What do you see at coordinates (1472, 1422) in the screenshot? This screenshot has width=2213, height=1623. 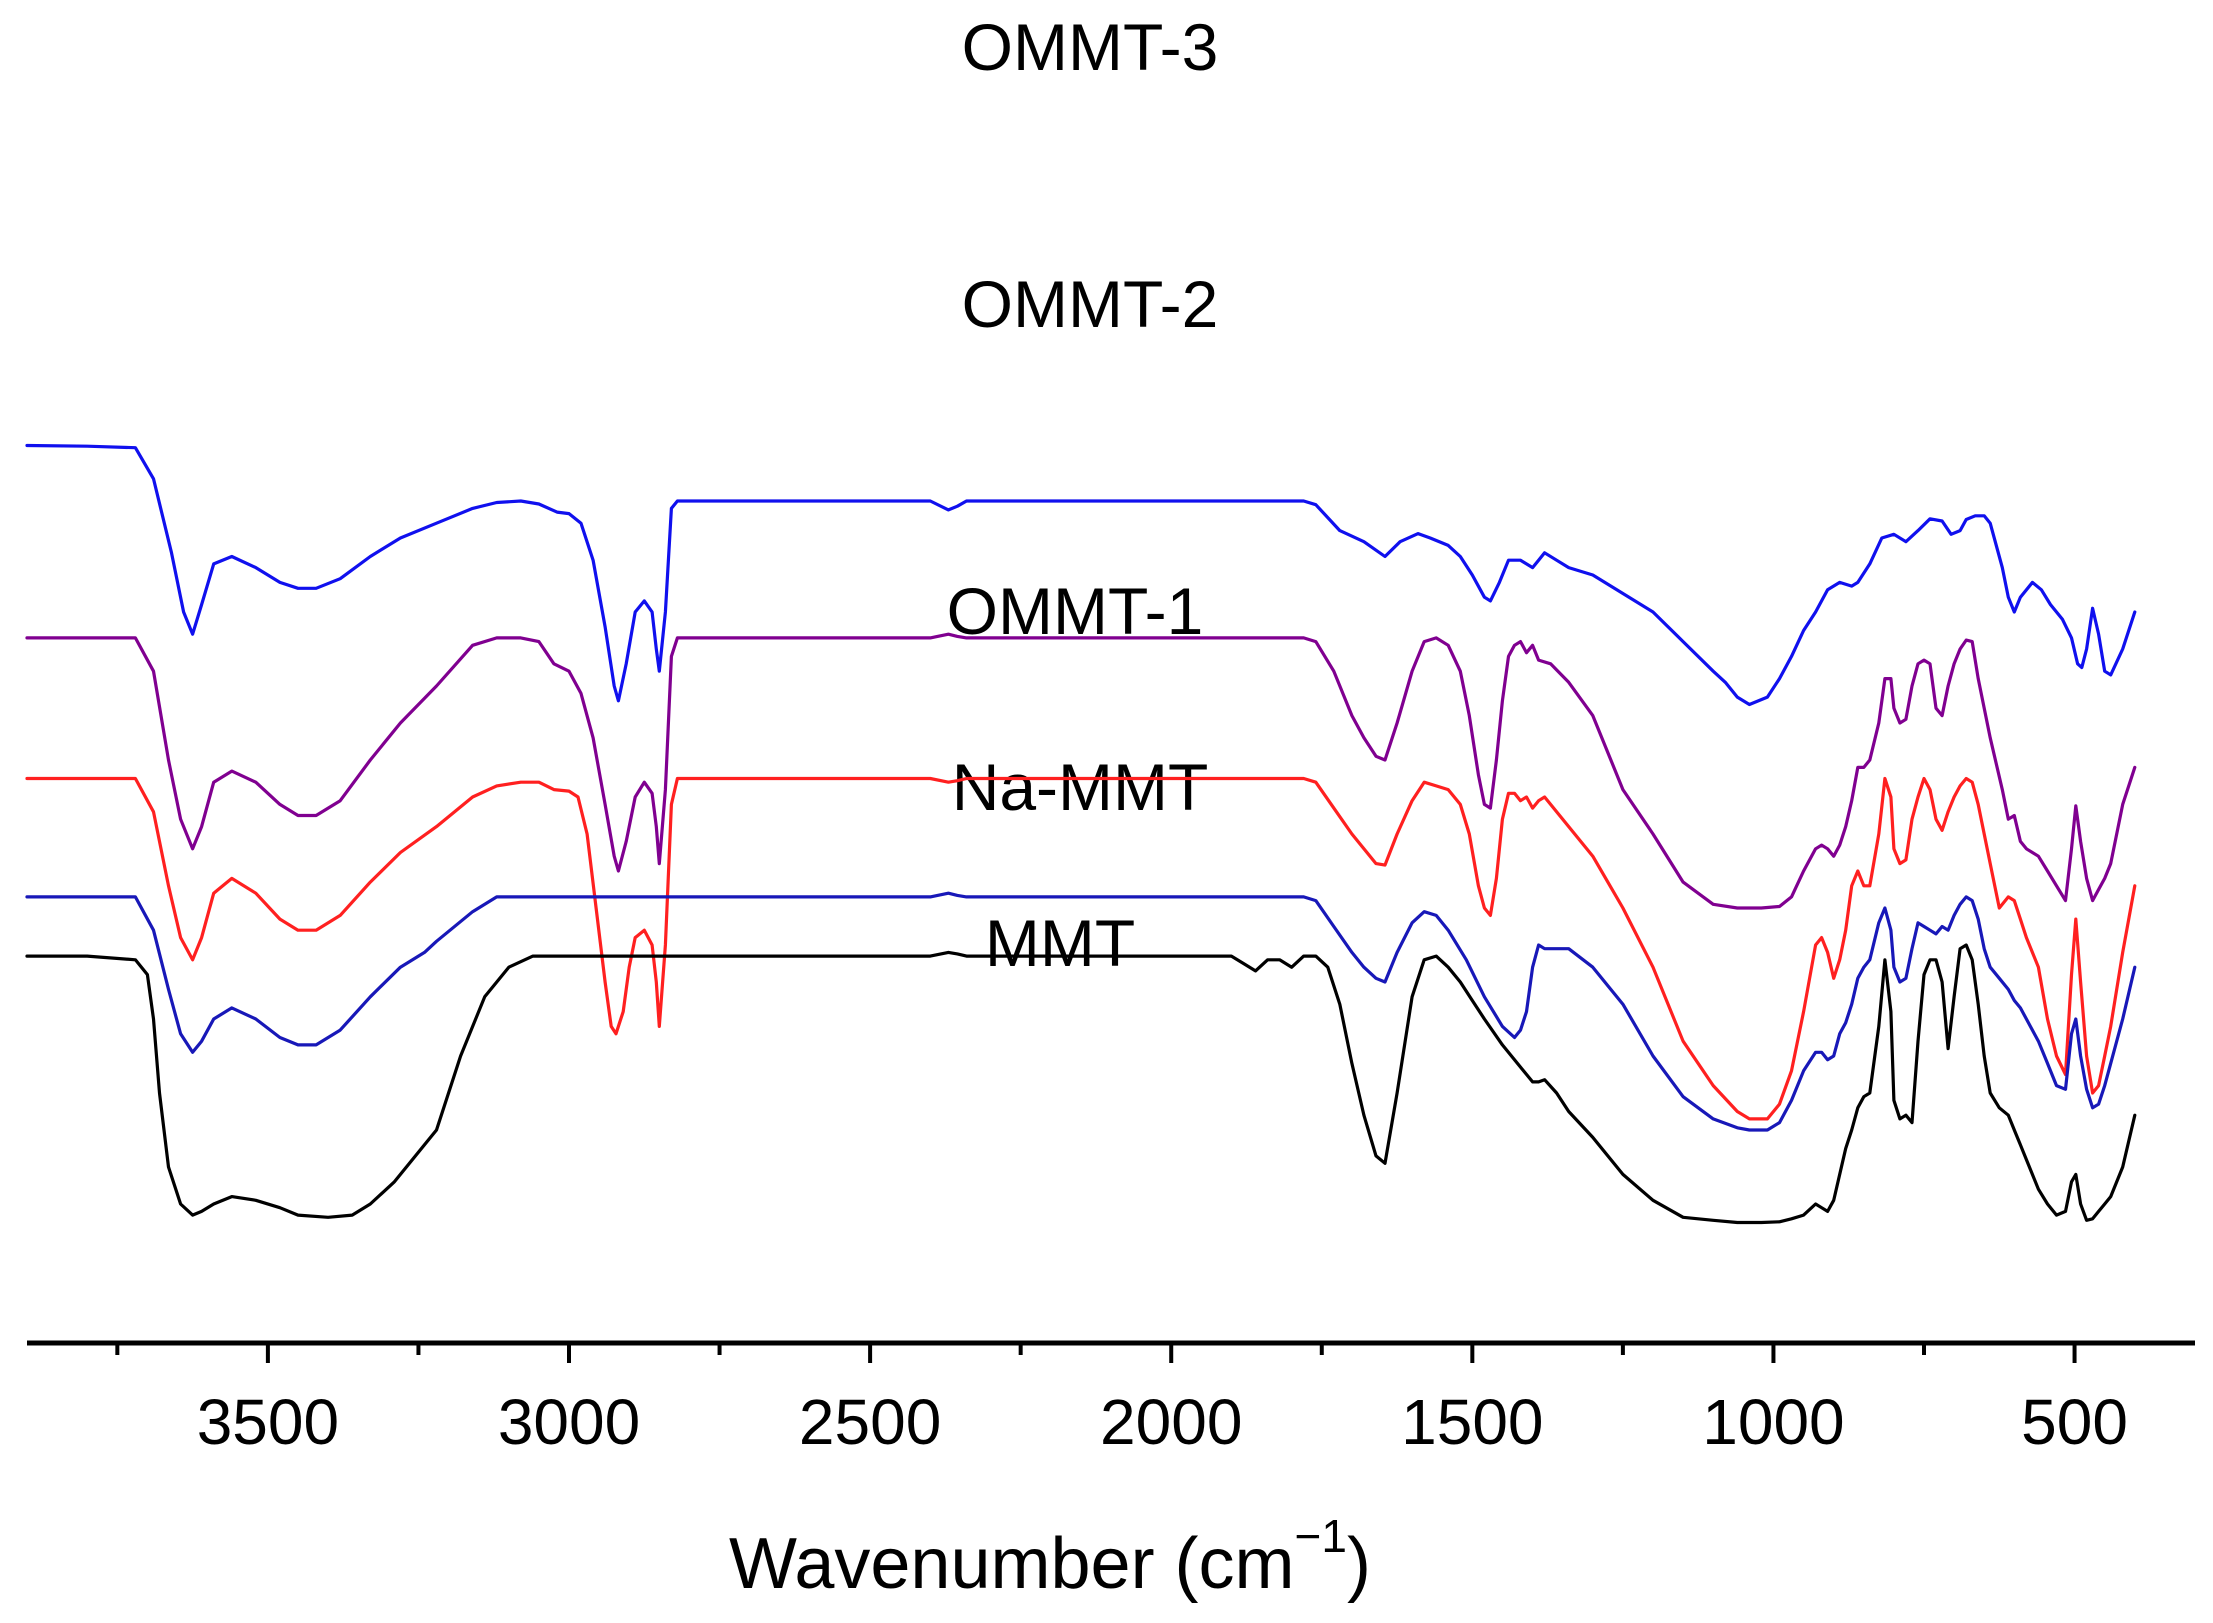 I see `tick-label-1500: 1500` at bounding box center [1472, 1422].